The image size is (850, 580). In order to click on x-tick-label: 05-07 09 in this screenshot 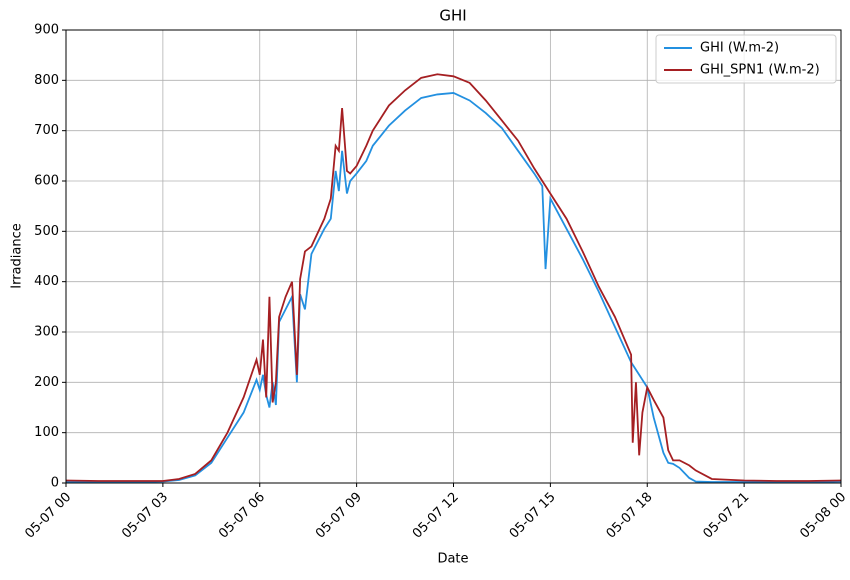, I will do `click(339, 516)`.